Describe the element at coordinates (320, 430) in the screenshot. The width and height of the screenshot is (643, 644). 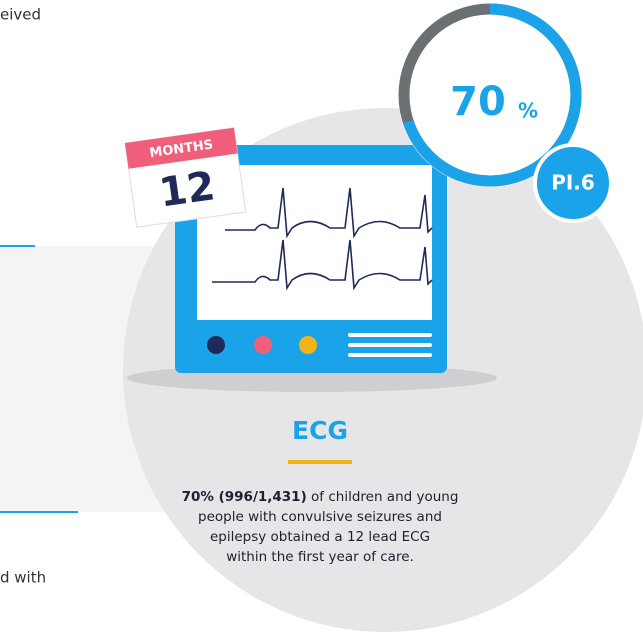
I see `title: ECG` at that location.